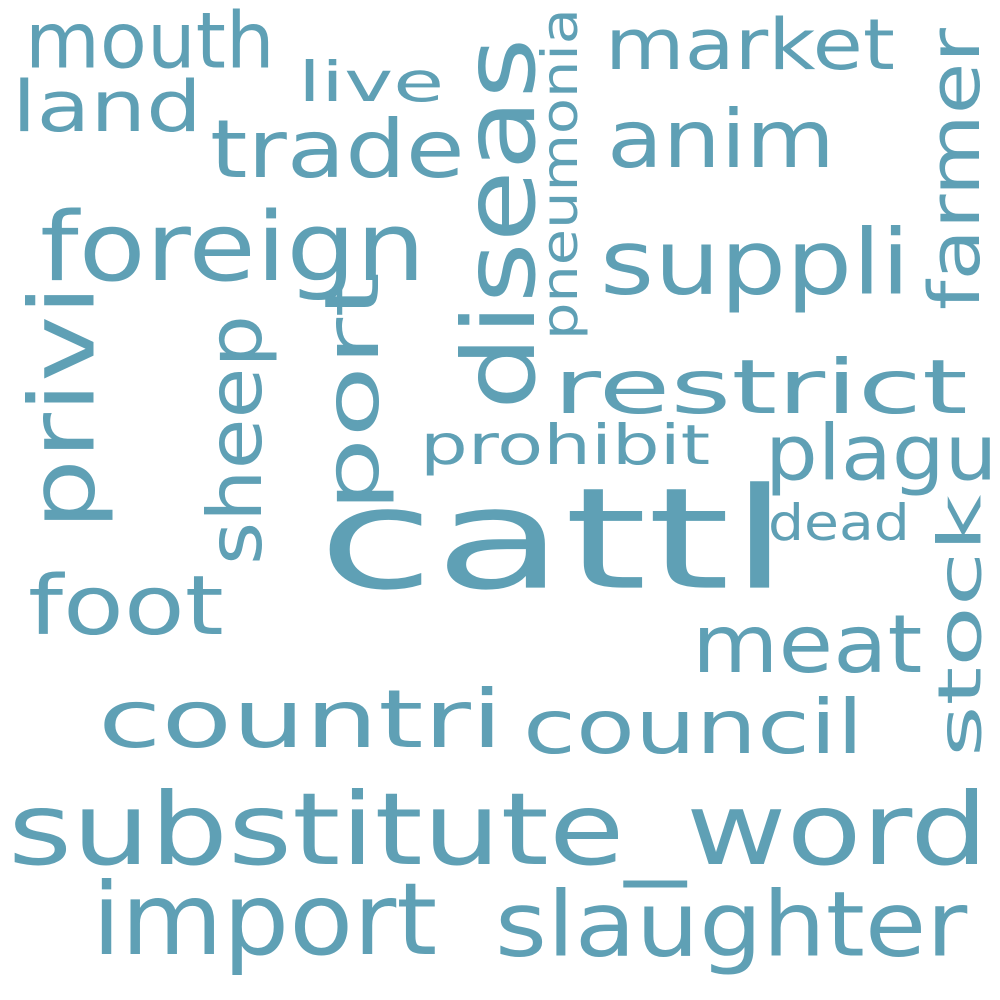 Image resolution: width=1000 pixels, height=1000 pixels. What do you see at coordinates (693, 727) in the screenshot?
I see `word-council: council` at bounding box center [693, 727].